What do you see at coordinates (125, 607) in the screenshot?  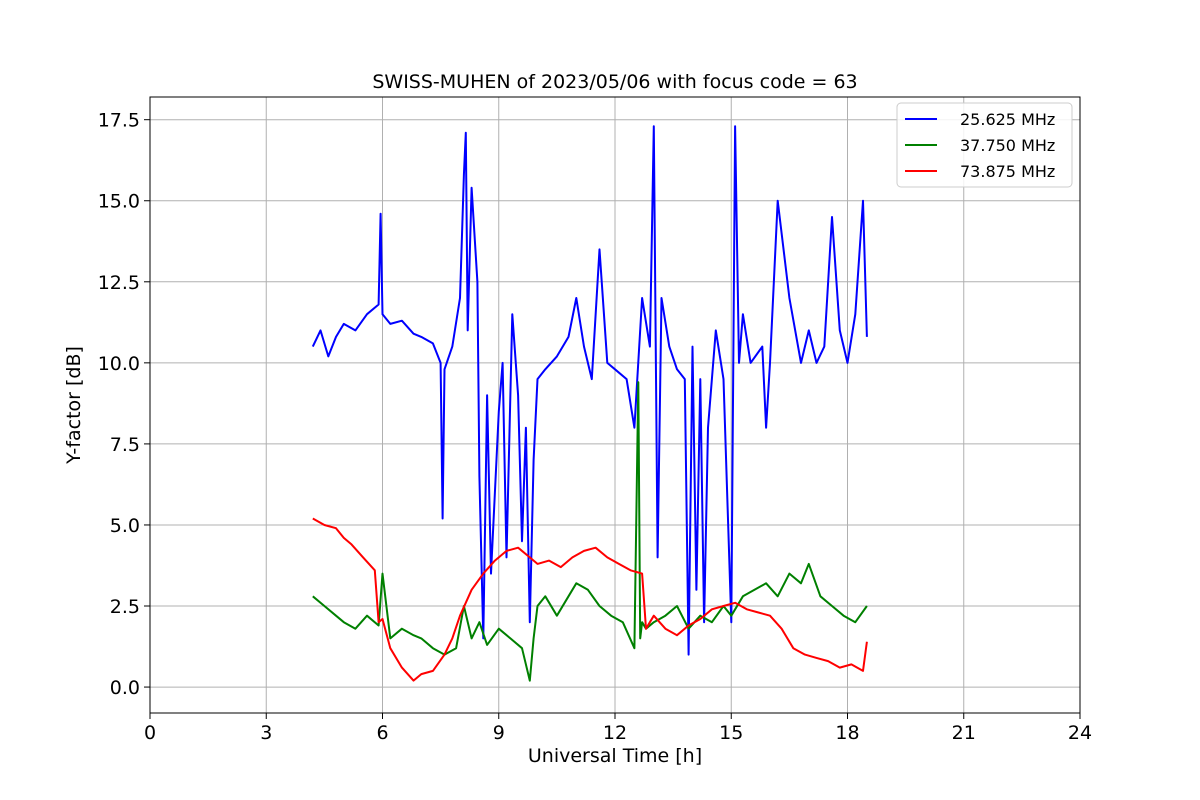 I see `y-tick-label: 2.5` at bounding box center [125, 607].